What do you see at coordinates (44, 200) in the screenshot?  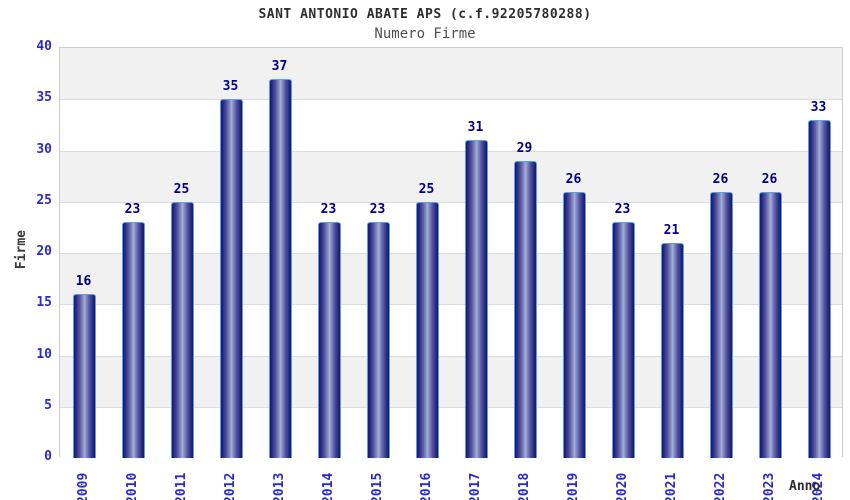 I see `y-tick-label: 25` at bounding box center [44, 200].